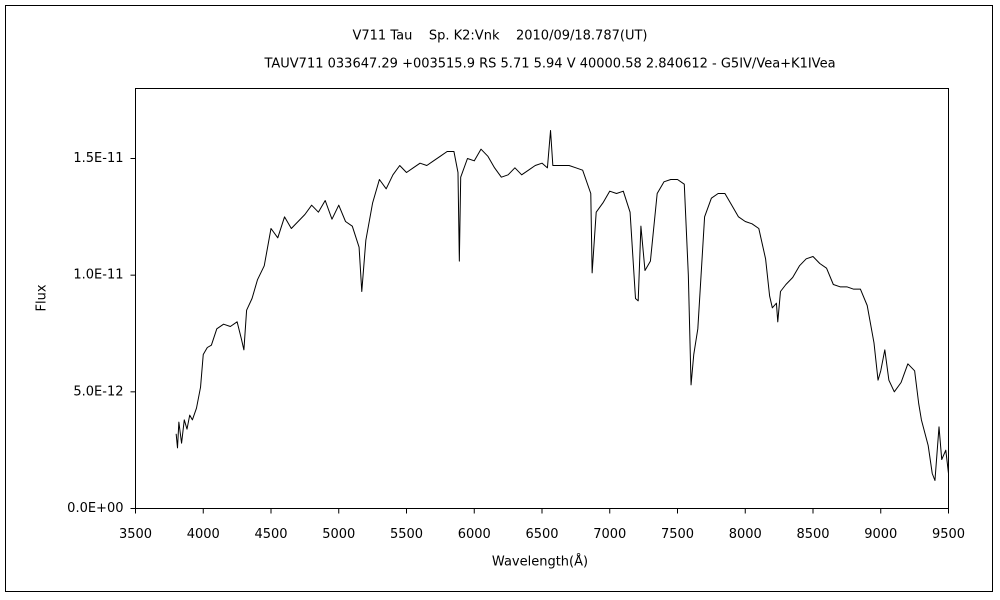 Image resolution: width=1000 pixels, height=600 pixels. What do you see at coordinates (812, 534) in the screenshot?
I see `x-tick-label: 8500` at bounding box center [812, 534].